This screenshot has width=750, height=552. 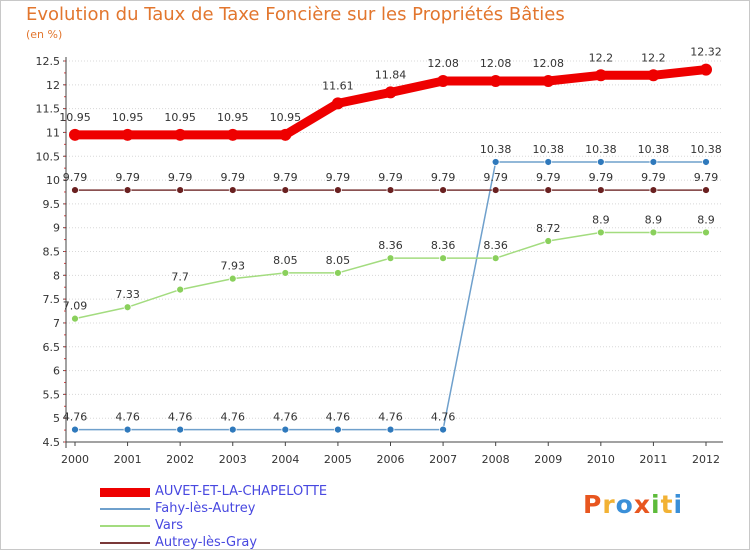 I want to click on legend-label: Autrey-lès-Gray, so click(x=206, y=542).